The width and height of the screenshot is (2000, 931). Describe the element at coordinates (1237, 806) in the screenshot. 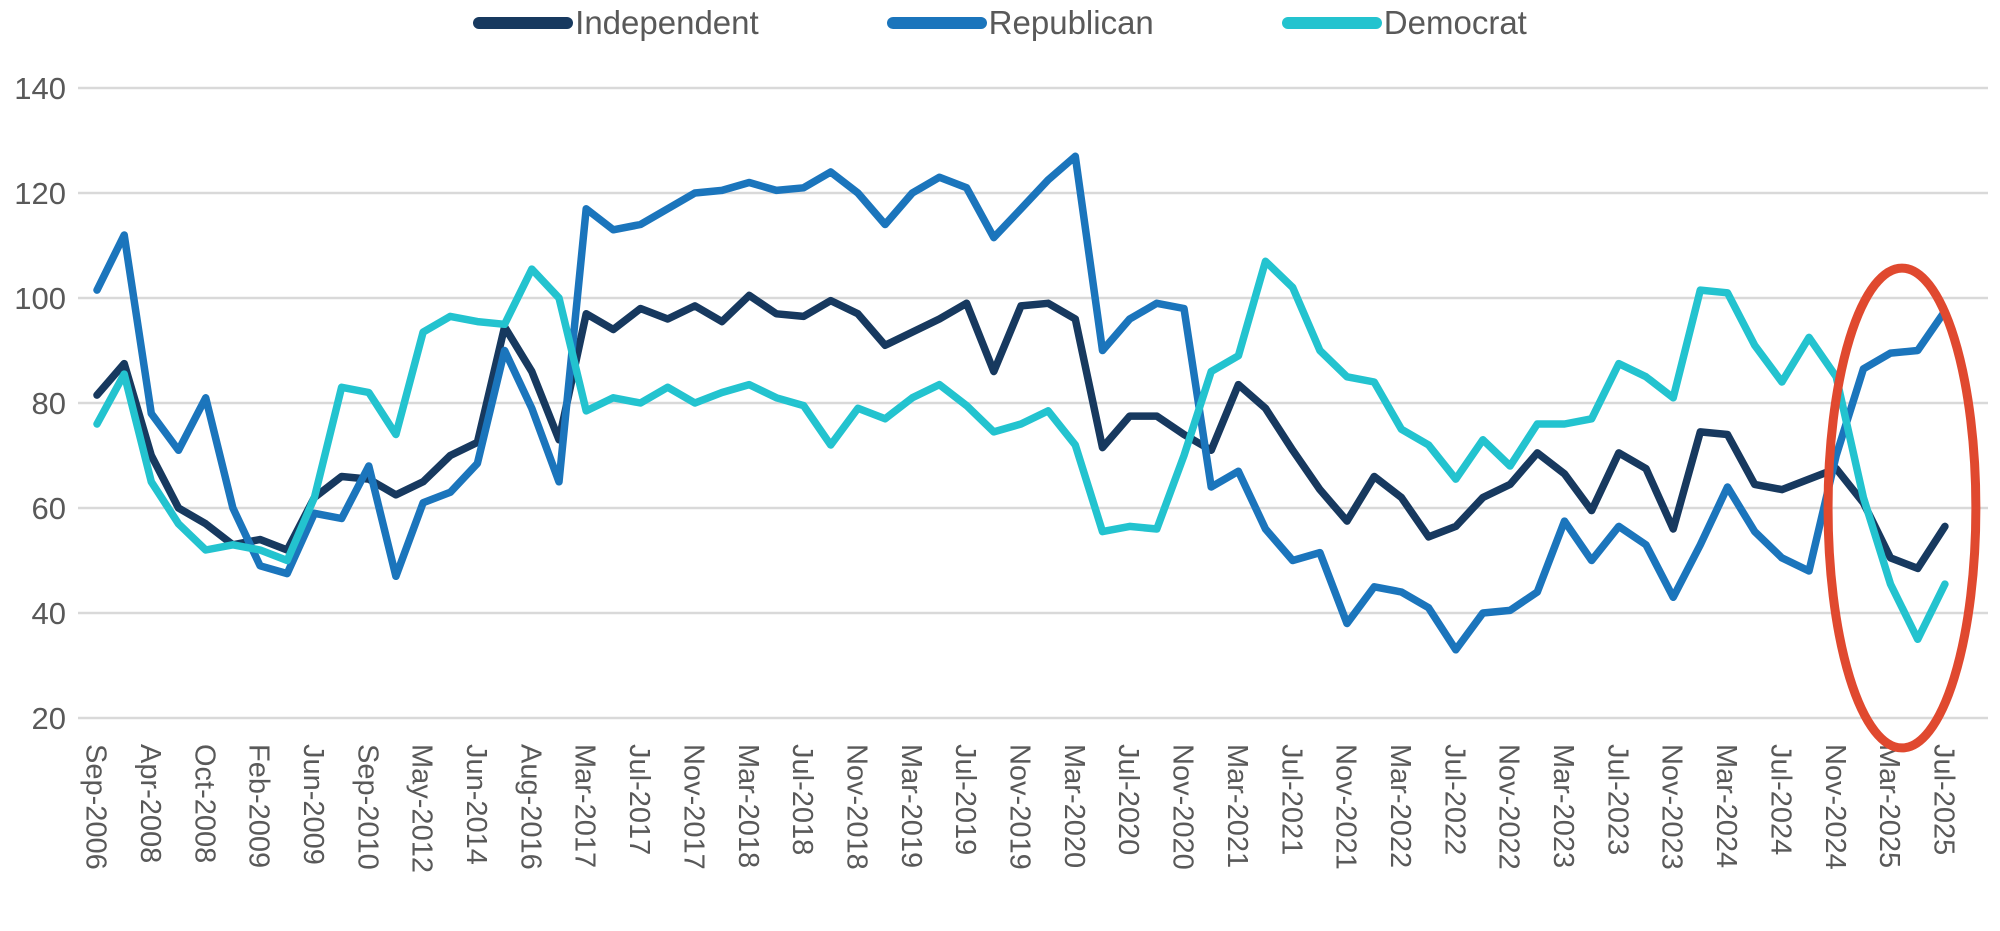

I see `x-tick-label-Mar-2021: Mar-2021` at that location.